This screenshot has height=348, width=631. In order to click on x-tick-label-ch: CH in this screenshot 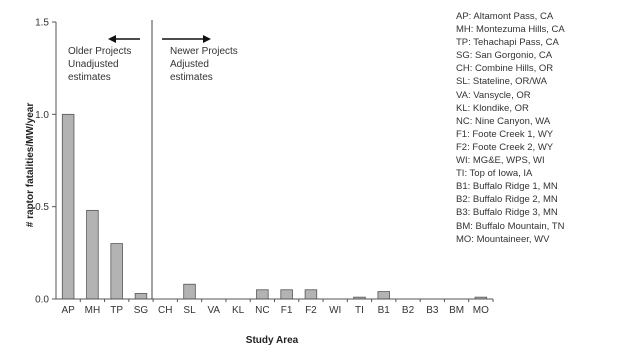, I will do `click(165, 310)`.